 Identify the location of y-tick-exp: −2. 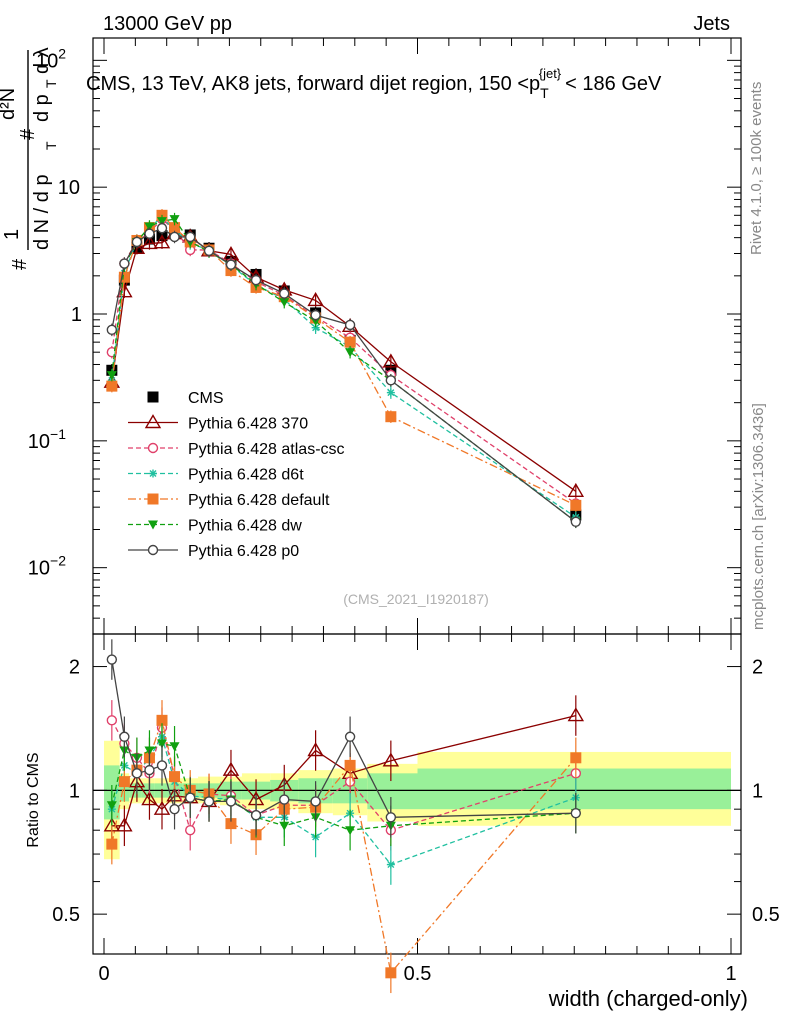
(58, 561).